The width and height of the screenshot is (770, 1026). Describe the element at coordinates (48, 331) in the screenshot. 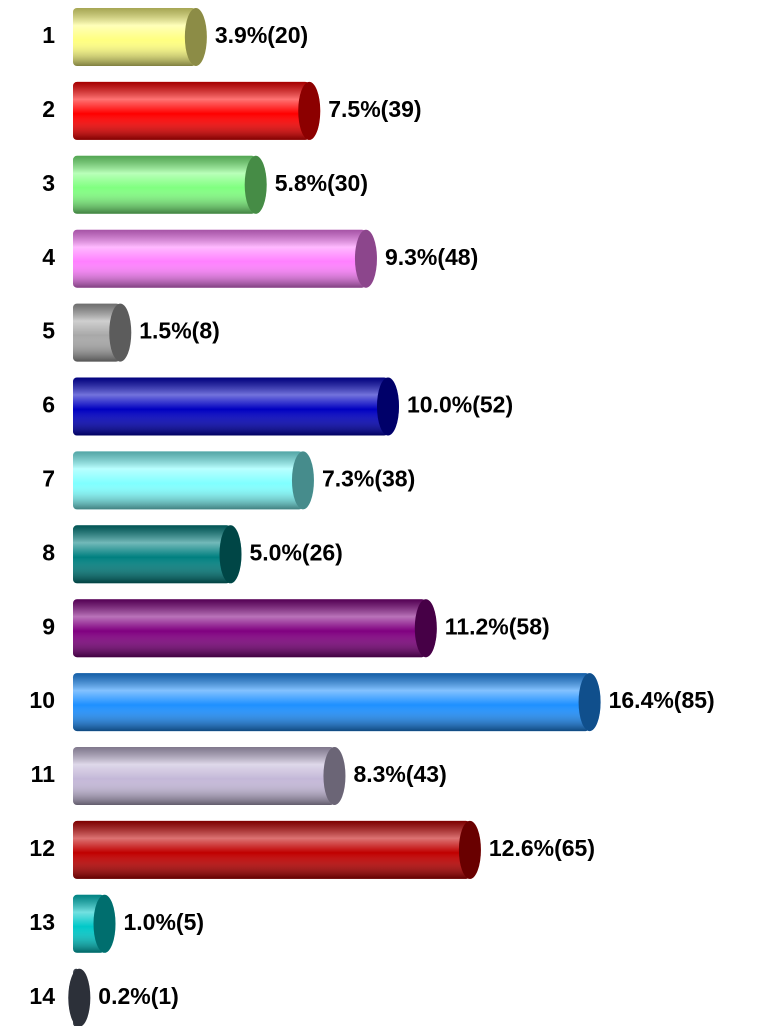

I see `y-tick-label: 5` at that location.